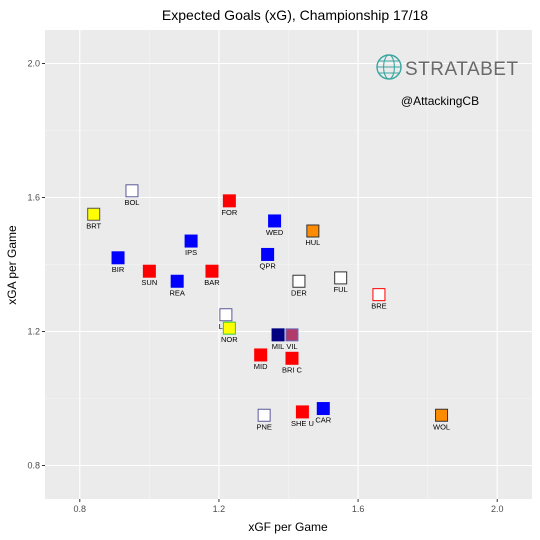 This screenshot has width=540, height=540. I want to click on point-mil, so click(278, 335).